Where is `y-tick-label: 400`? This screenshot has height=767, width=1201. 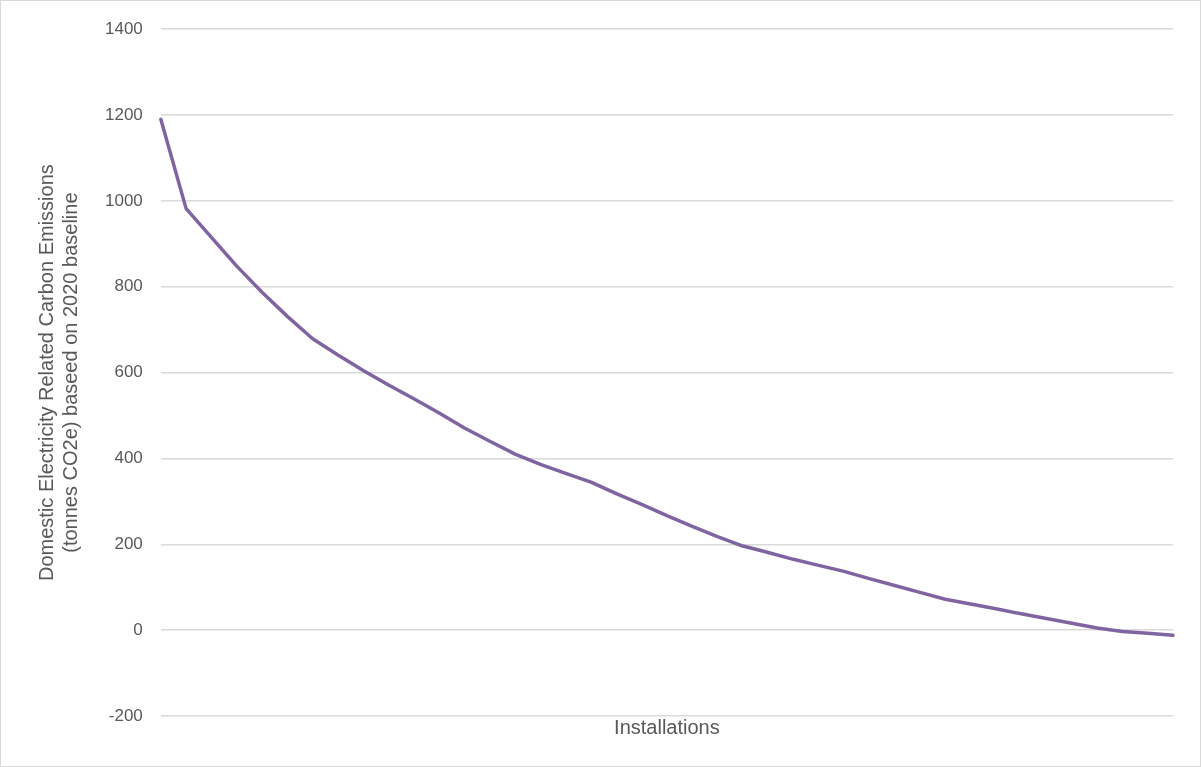
y-tick-label: 400 is located at coordinates (128, 458).